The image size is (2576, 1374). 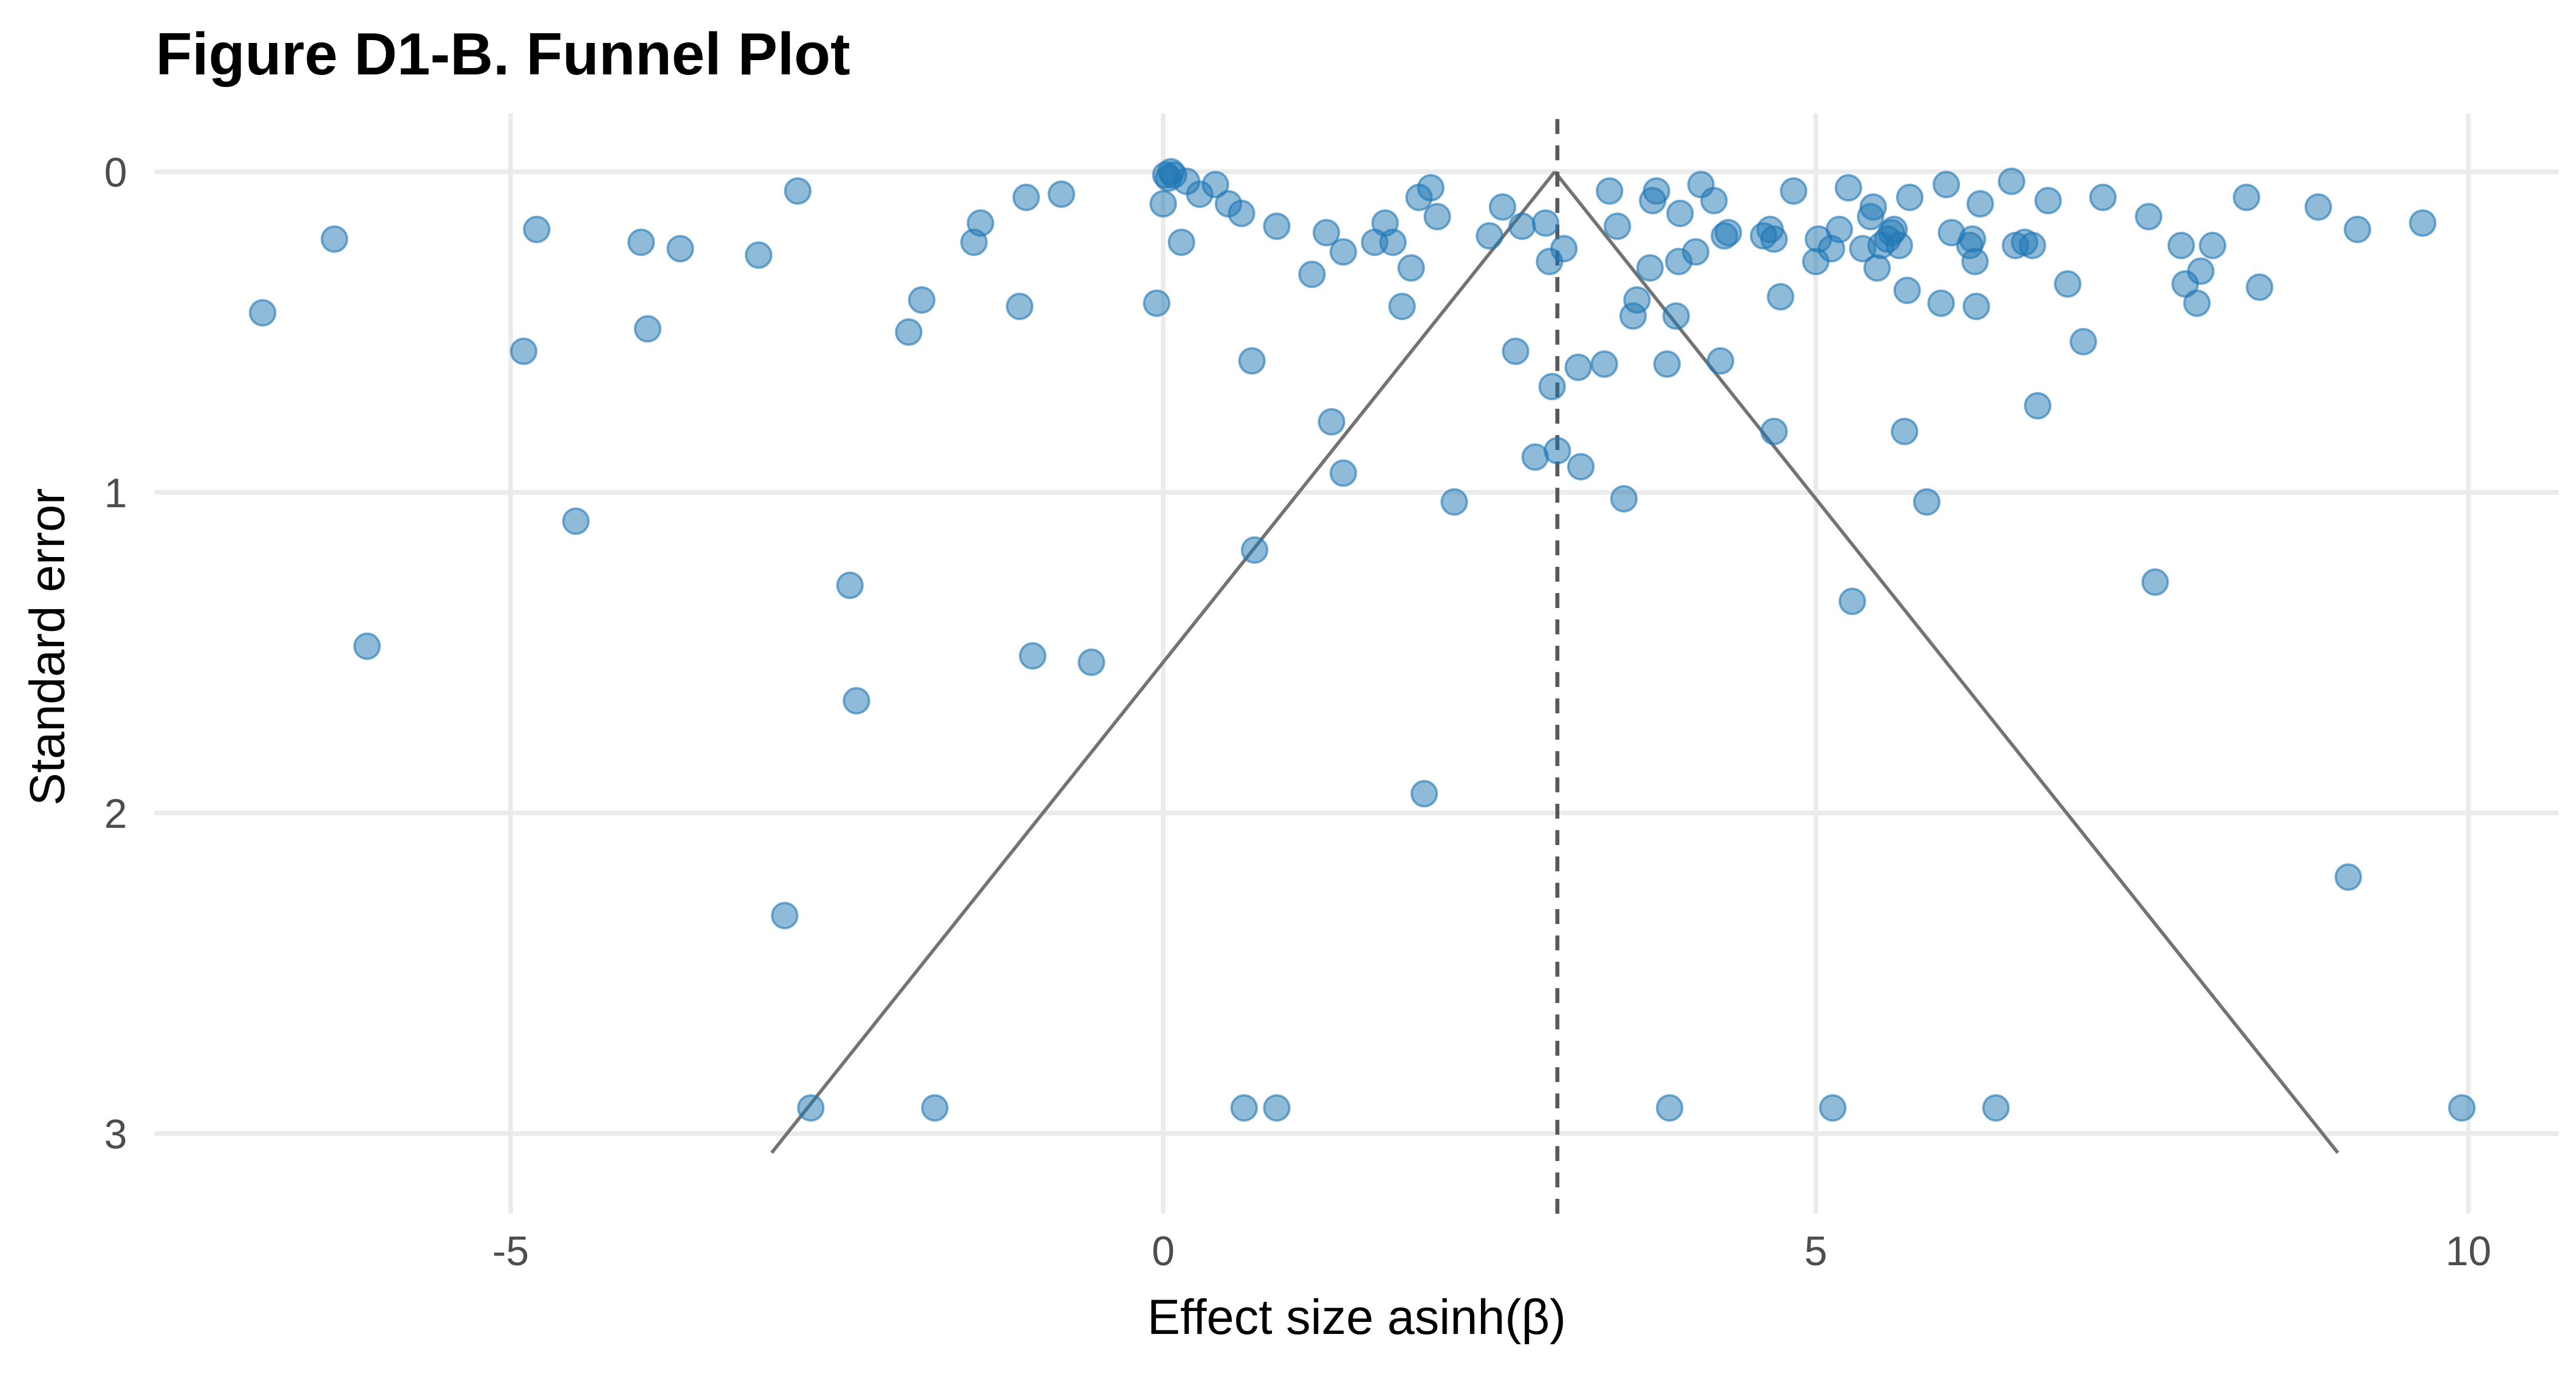 I want to click on x-tick-label: 0, so click(x=1163, y=1251).